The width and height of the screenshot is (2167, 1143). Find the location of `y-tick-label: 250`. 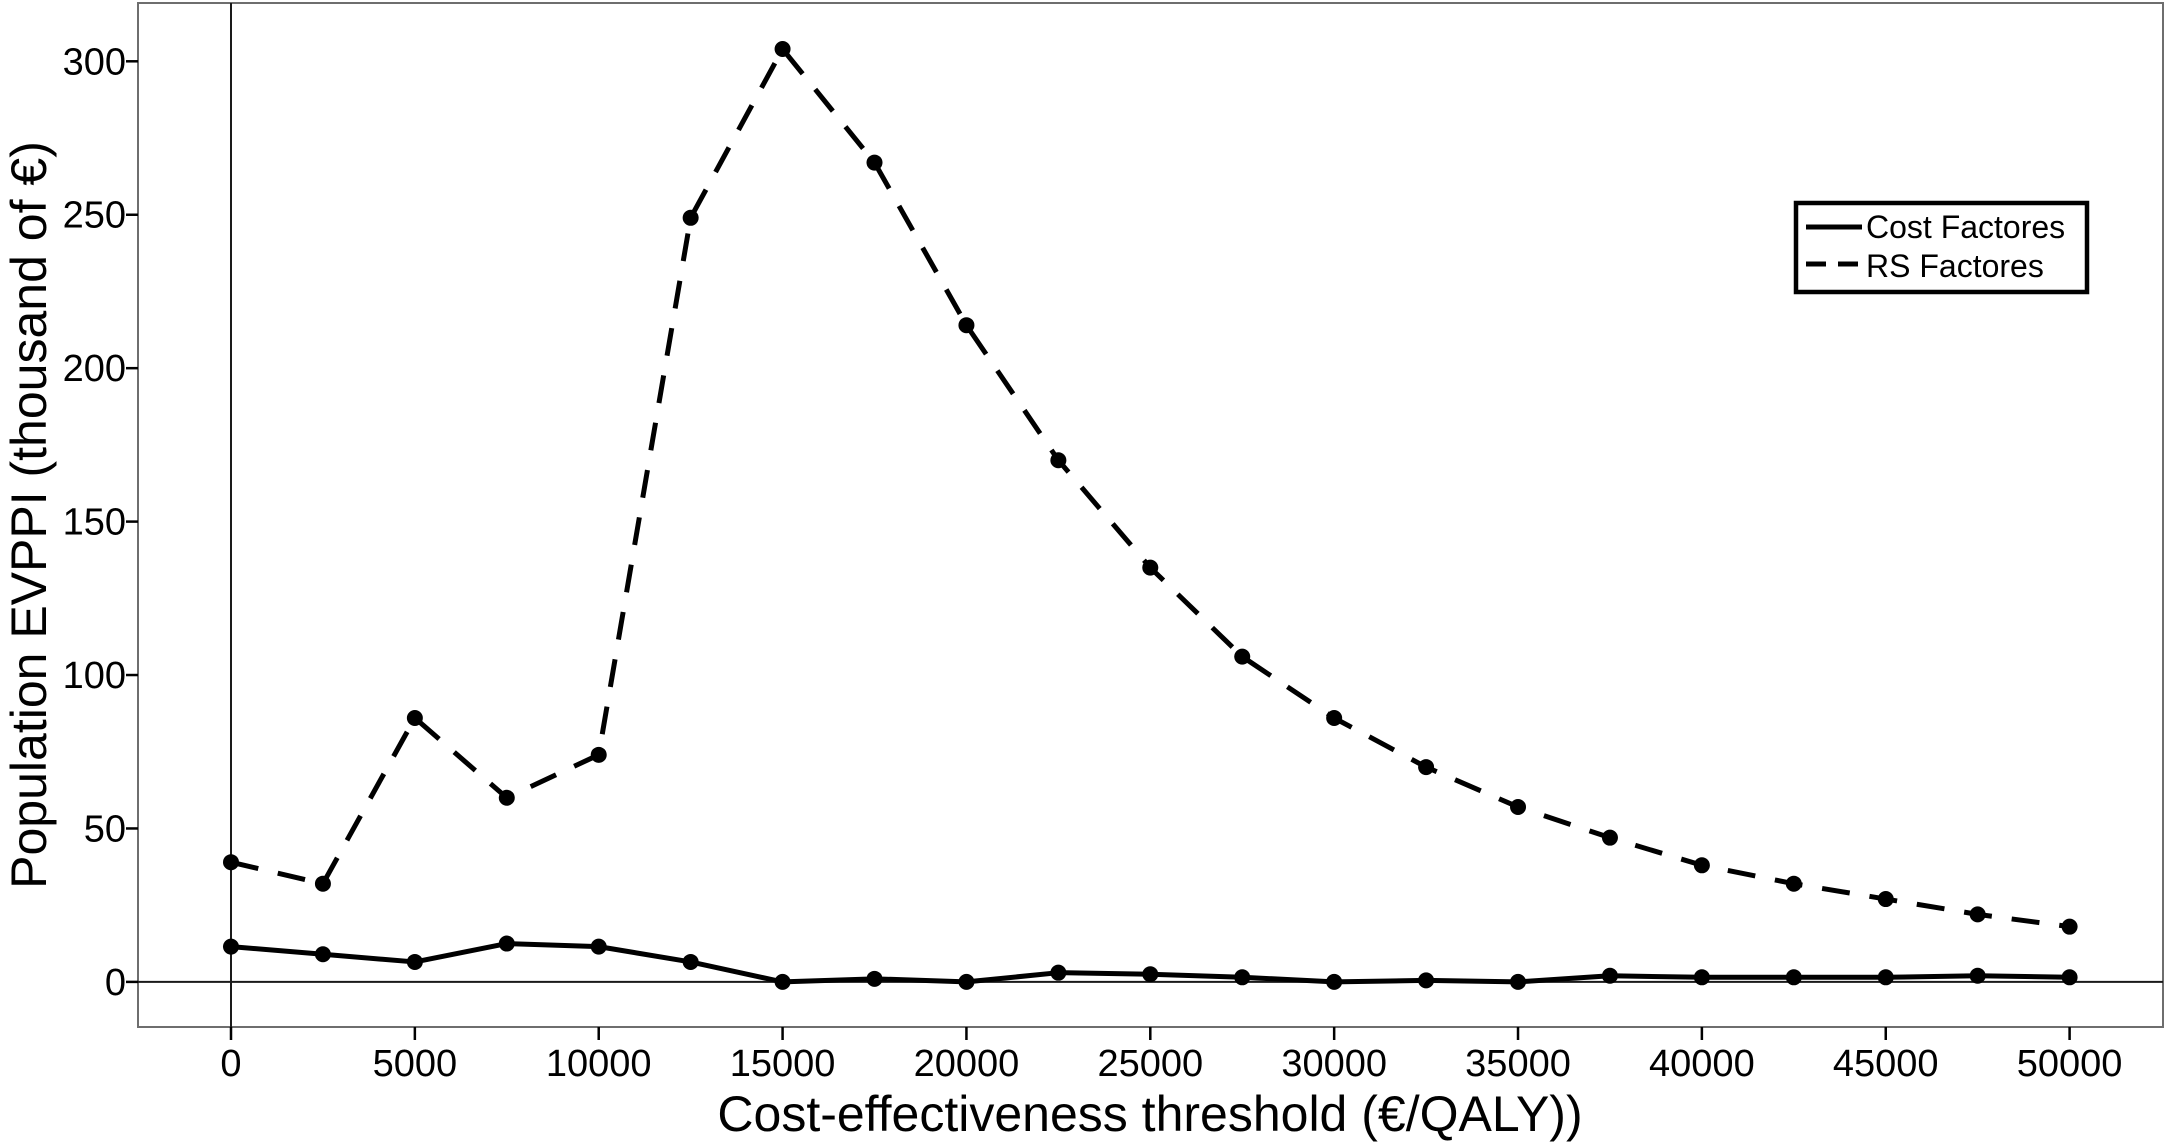

y-tick-label: 250 is located at coordinates (94, 216).